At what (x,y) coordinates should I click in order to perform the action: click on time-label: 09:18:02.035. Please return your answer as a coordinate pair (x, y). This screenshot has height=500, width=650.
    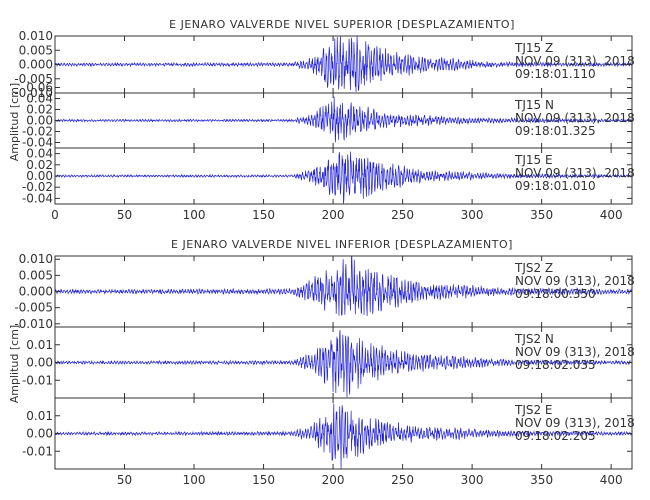
    Looking at the image, I should click on (555, 365).